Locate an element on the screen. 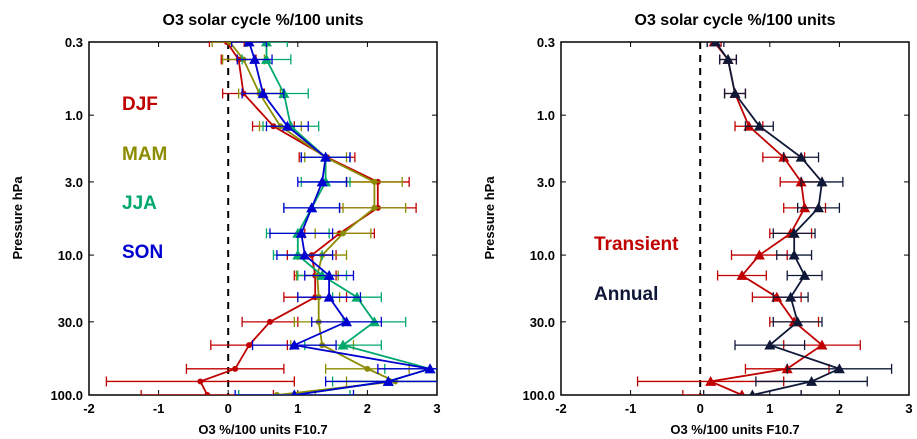  series-line-mam is located at coordinates (313, 218).